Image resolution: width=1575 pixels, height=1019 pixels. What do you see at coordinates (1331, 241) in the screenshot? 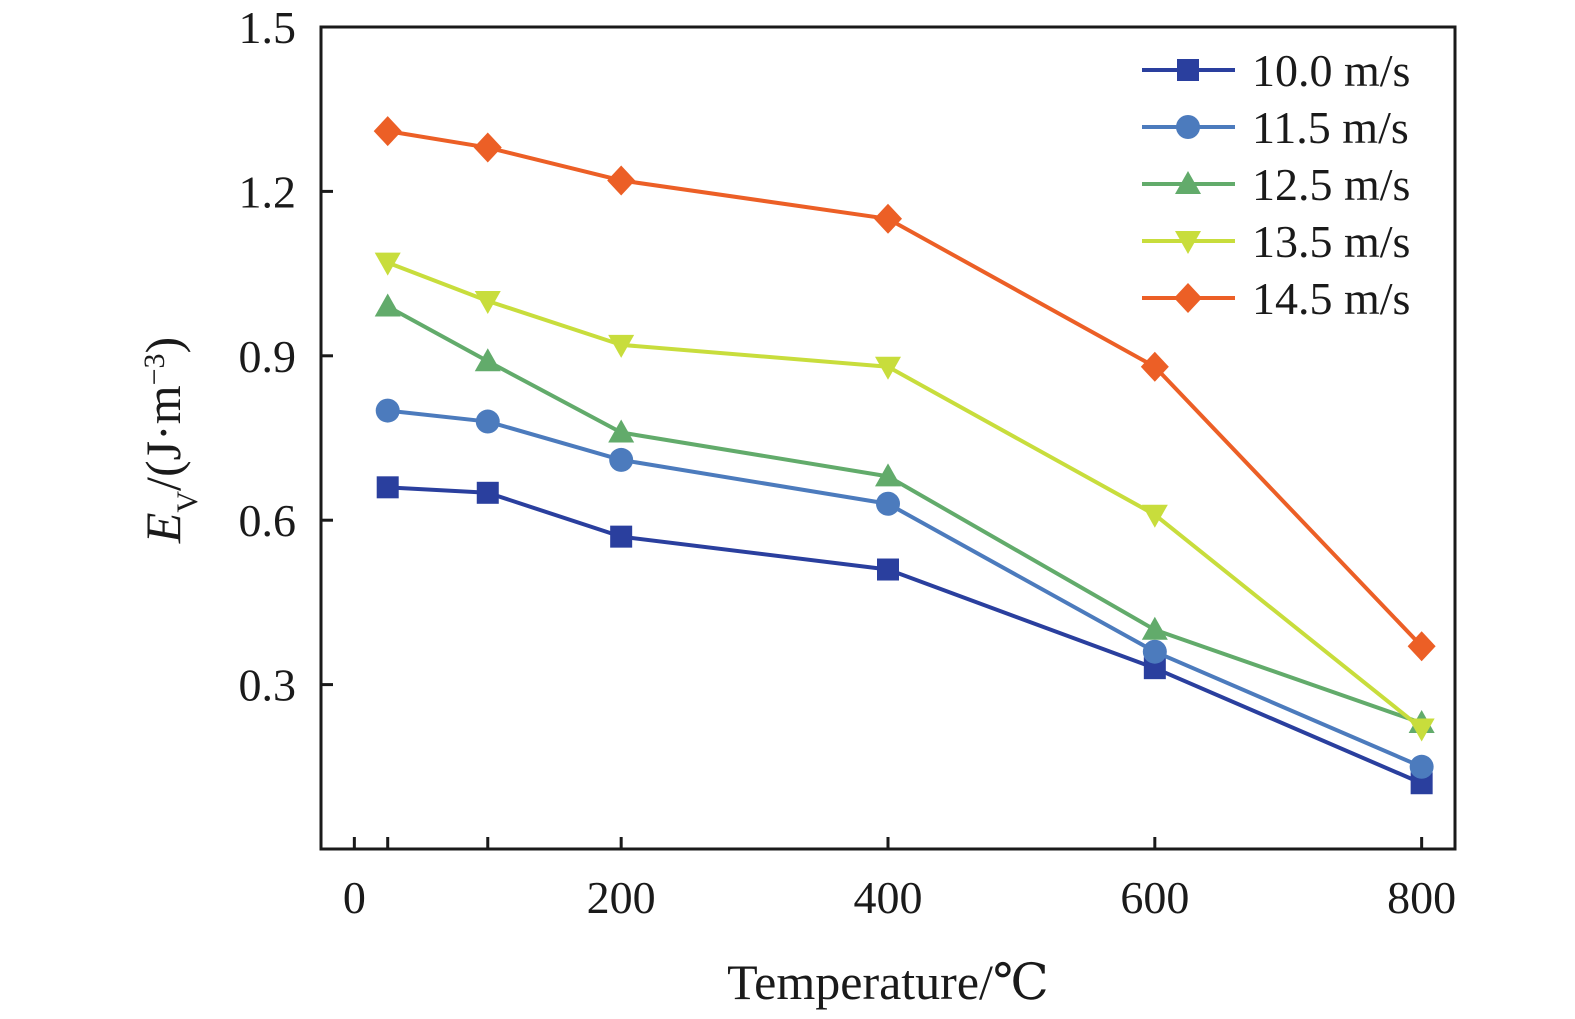
I see `legend-label: 13.5 m/s` at bounding box center [1331, 241].